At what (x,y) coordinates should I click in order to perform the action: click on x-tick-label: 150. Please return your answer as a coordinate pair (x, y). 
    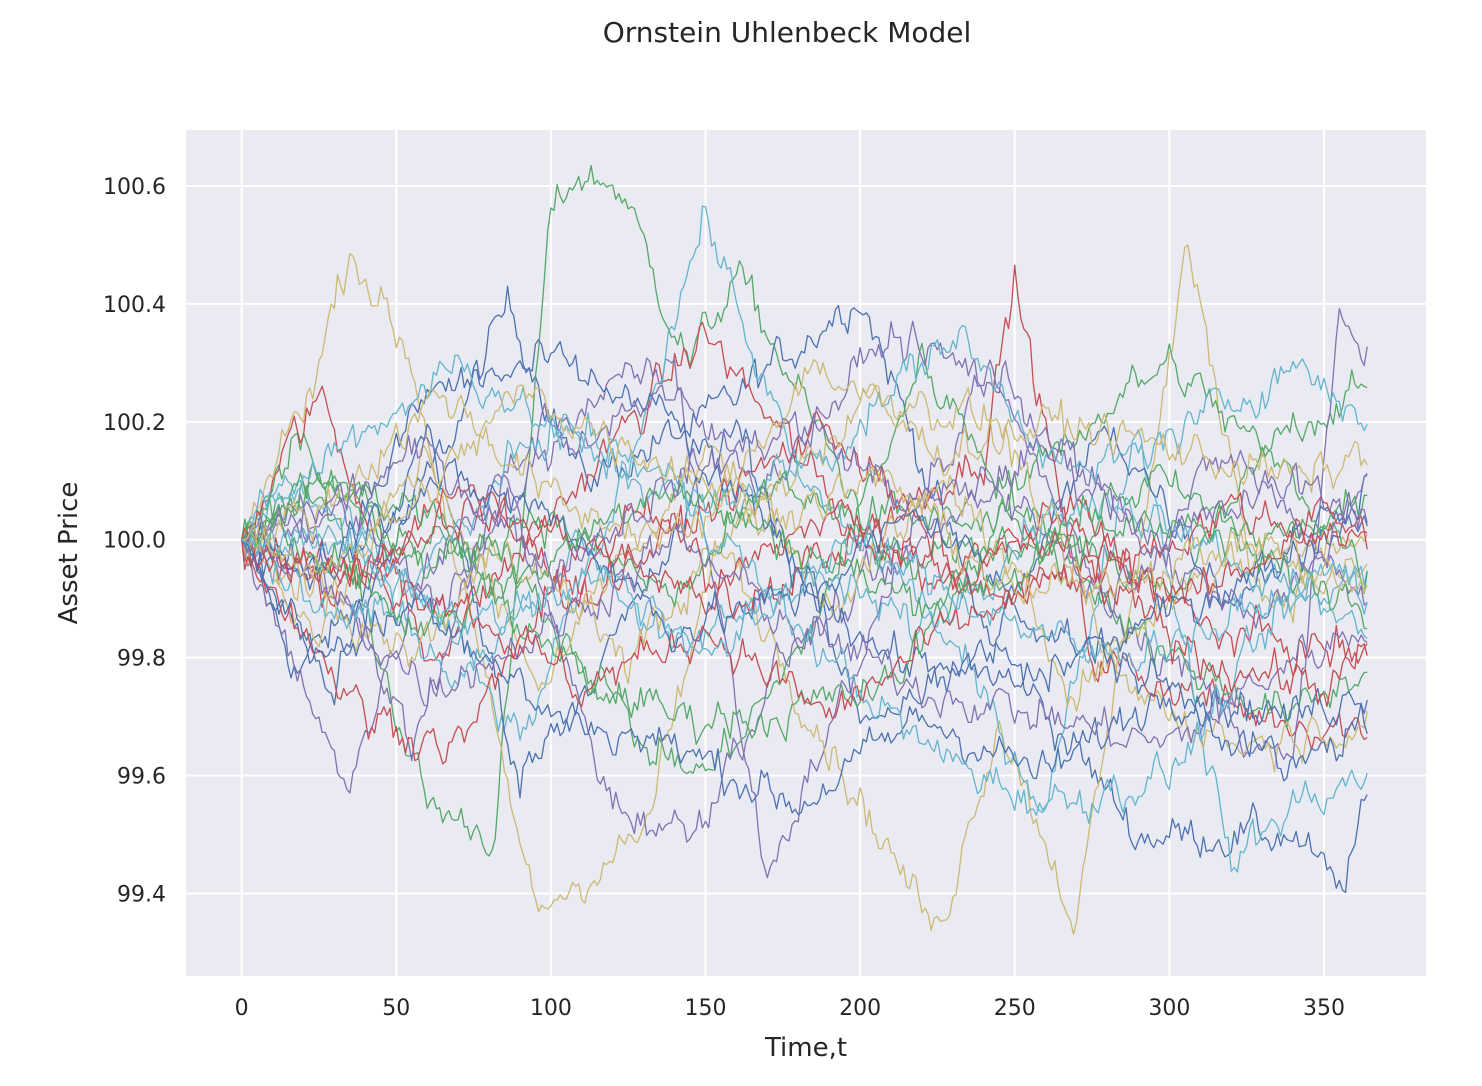
    Looking at the image, I should click on (706, 1008).